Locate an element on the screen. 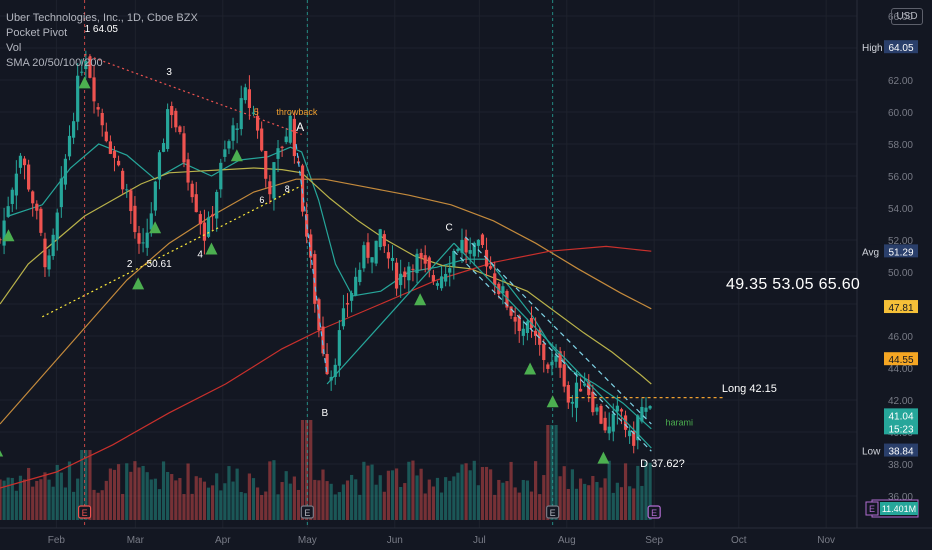 Image resolution: width=932 pixels, height=550 pixels. annotation: 6 is located at coordinates (261, 200).